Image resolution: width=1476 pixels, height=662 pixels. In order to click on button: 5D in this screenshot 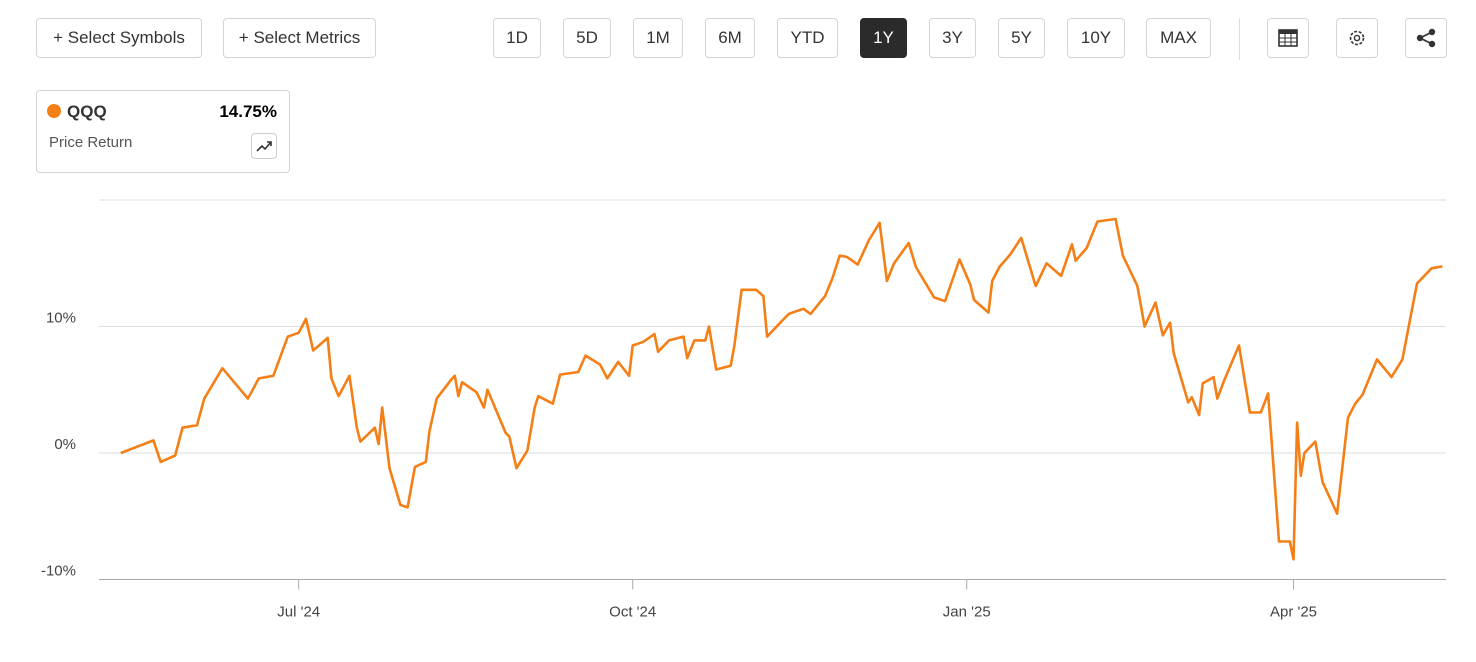, I will do `click(587, 38)`.